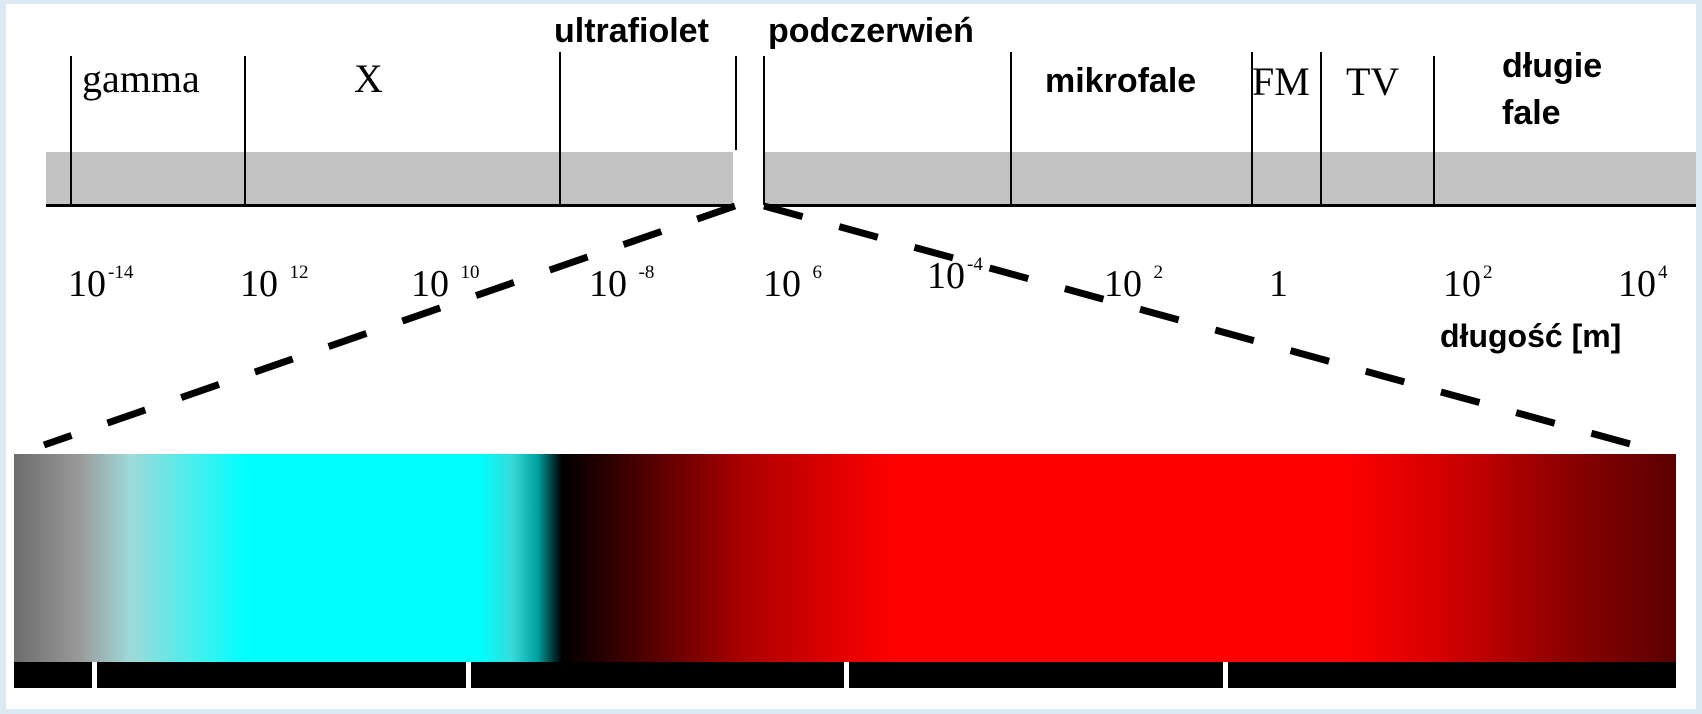  Describe the element at coordinates (1121, 81) in the screenshot. I see `band-label-microwaves: mikrofale` at that location.